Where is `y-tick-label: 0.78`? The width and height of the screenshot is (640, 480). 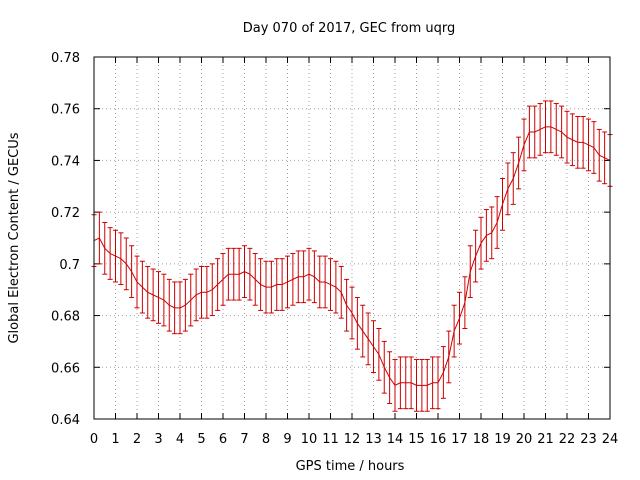
y-tick-label: 0.78 is located at coordinates (65, 58).